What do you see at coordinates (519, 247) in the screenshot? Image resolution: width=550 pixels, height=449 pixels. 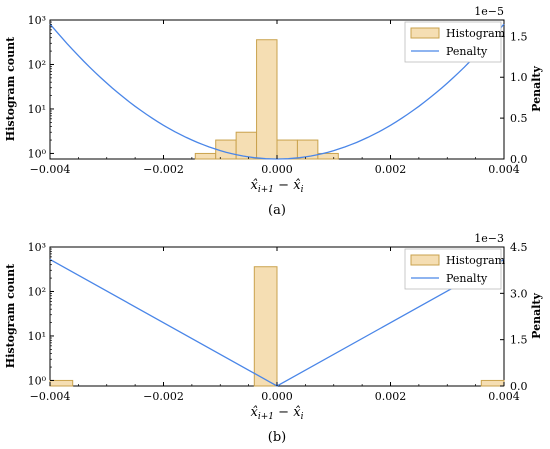 I see `y-tick-label-right: 4.5` at bounding box center [519, 247].